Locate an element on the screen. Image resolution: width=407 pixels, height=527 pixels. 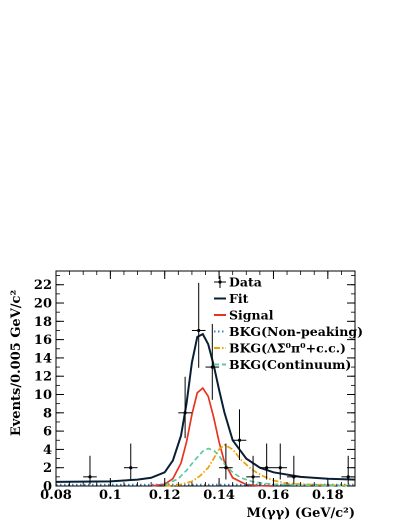
legend-label: BKG(Non-peaking) is located at coordinates (296, 331).